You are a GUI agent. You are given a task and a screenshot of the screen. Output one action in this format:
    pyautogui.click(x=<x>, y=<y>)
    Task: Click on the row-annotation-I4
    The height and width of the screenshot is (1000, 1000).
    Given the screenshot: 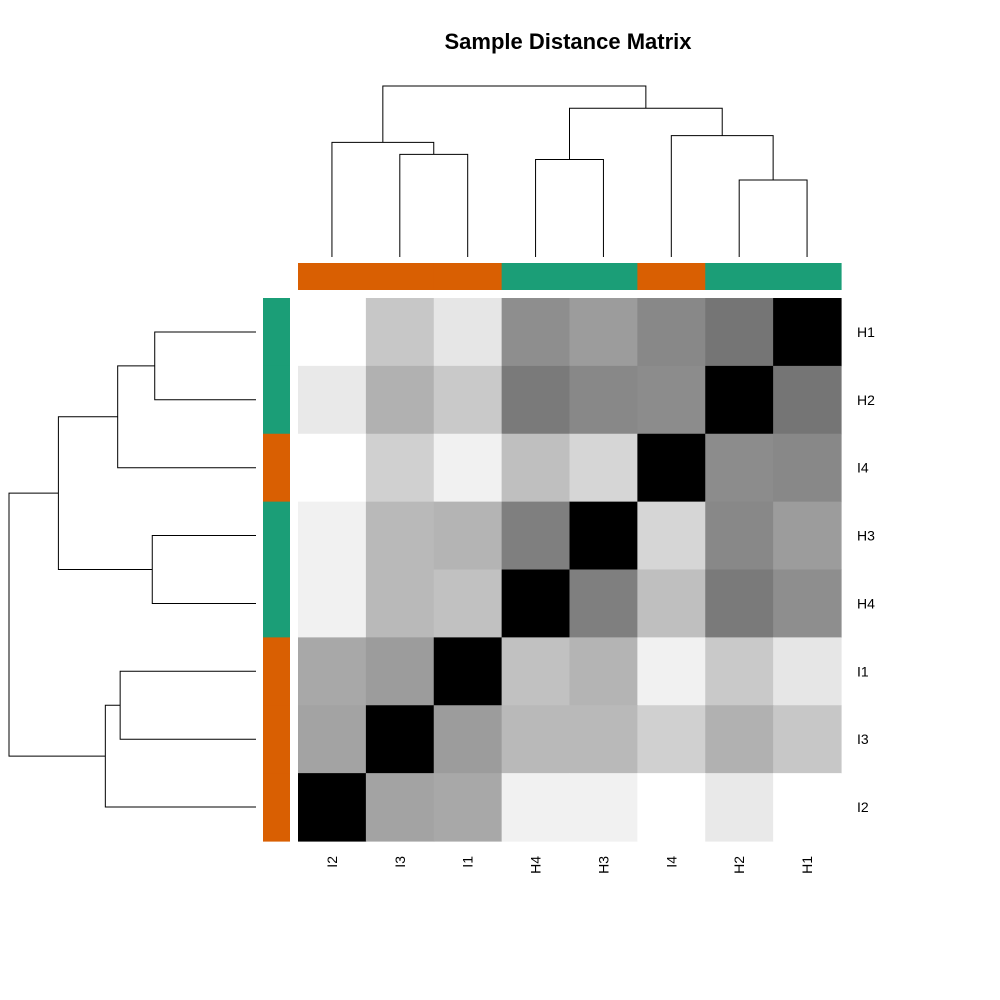 What is the action you would take?
    pyautogui.click(x=276, y=468)
    